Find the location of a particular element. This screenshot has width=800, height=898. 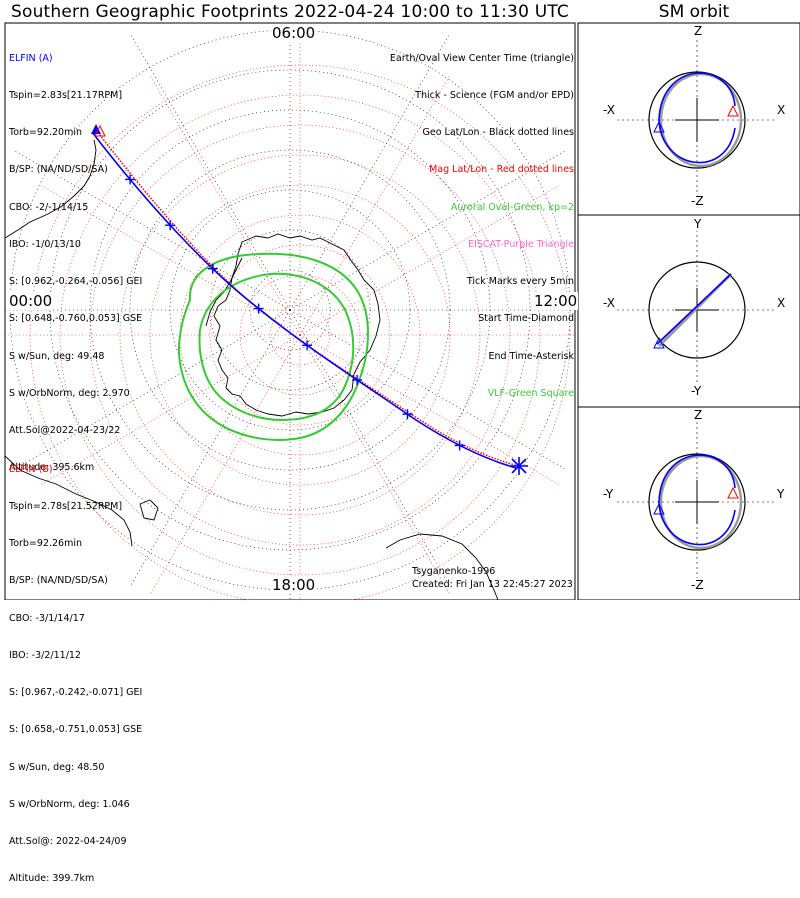

sm1-left-label: -X is located at coordinates (609, 110).